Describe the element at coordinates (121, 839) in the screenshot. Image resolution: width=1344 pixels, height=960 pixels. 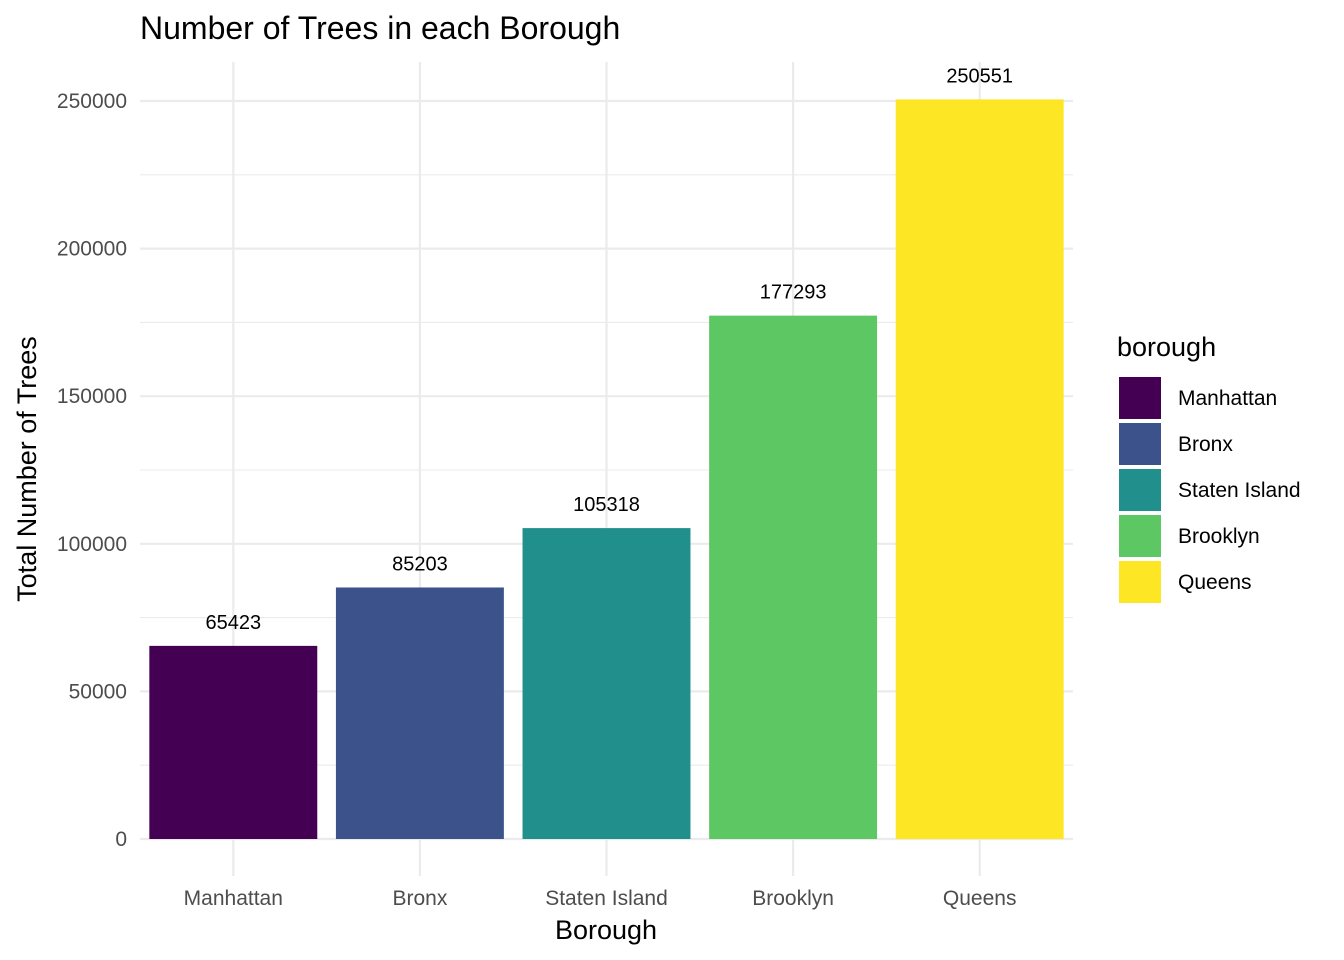
I see `y-tick-label: 0` at that location.